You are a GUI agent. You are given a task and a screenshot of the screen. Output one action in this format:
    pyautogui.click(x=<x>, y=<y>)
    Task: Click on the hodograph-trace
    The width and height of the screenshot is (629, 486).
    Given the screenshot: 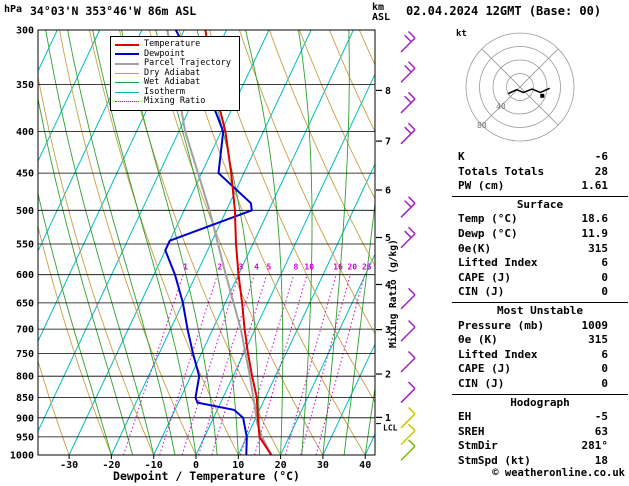 What is the action you would take?
    pyautogui.click(x=528, y=91)
    